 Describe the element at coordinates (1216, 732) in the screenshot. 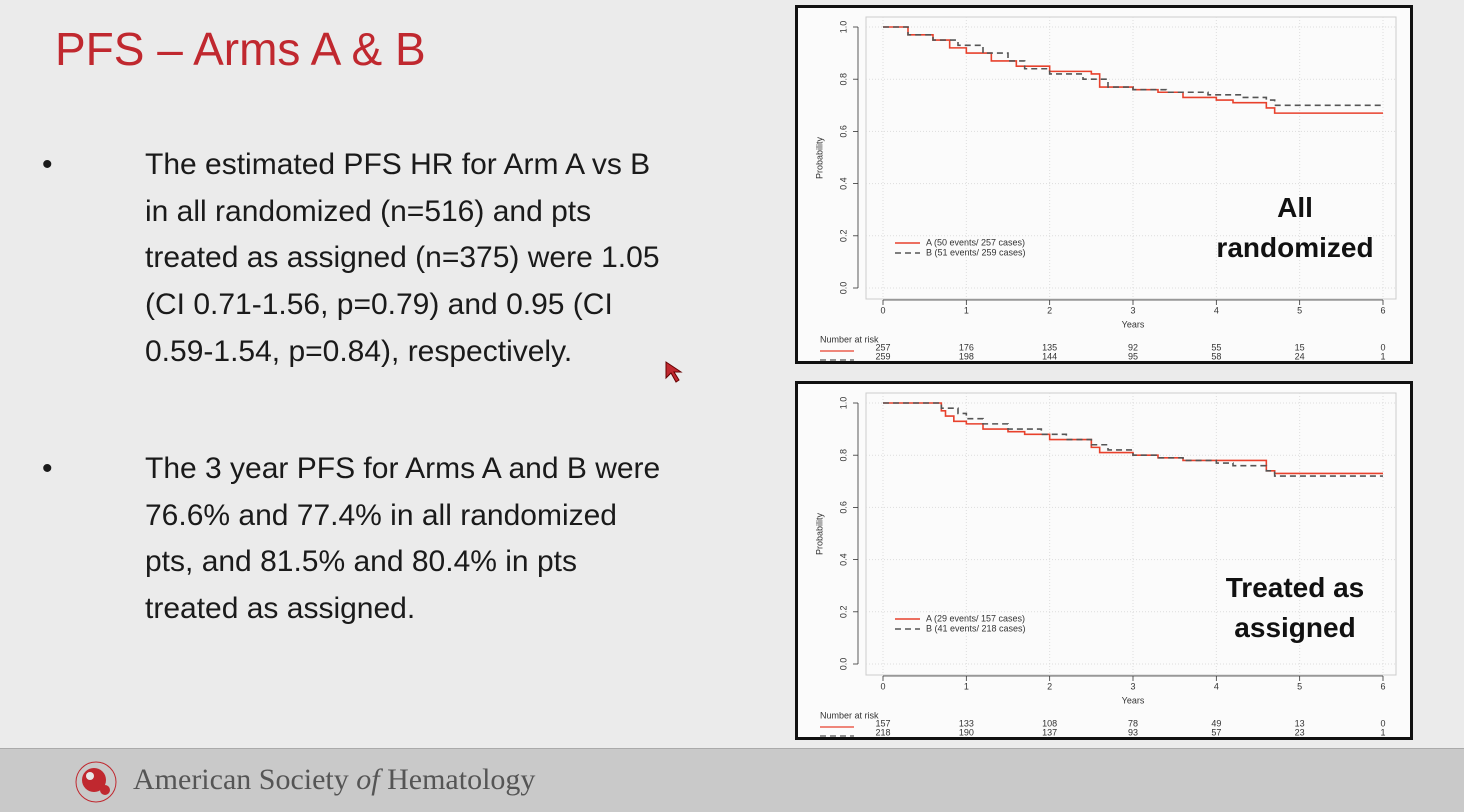

I see `risk-count: 57` at that location.